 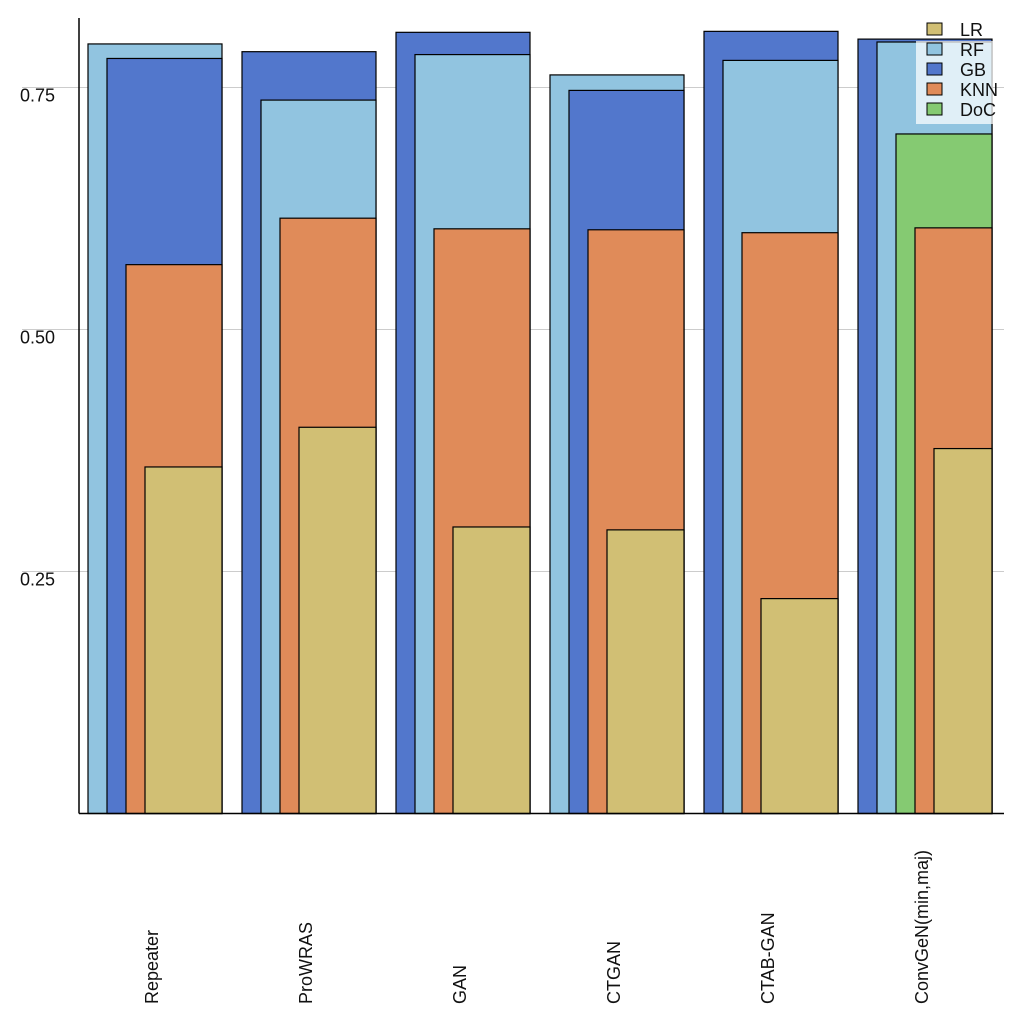 I want to click on x-tick-label: ConvGeN(min,maj), so click(x=922, y=927).